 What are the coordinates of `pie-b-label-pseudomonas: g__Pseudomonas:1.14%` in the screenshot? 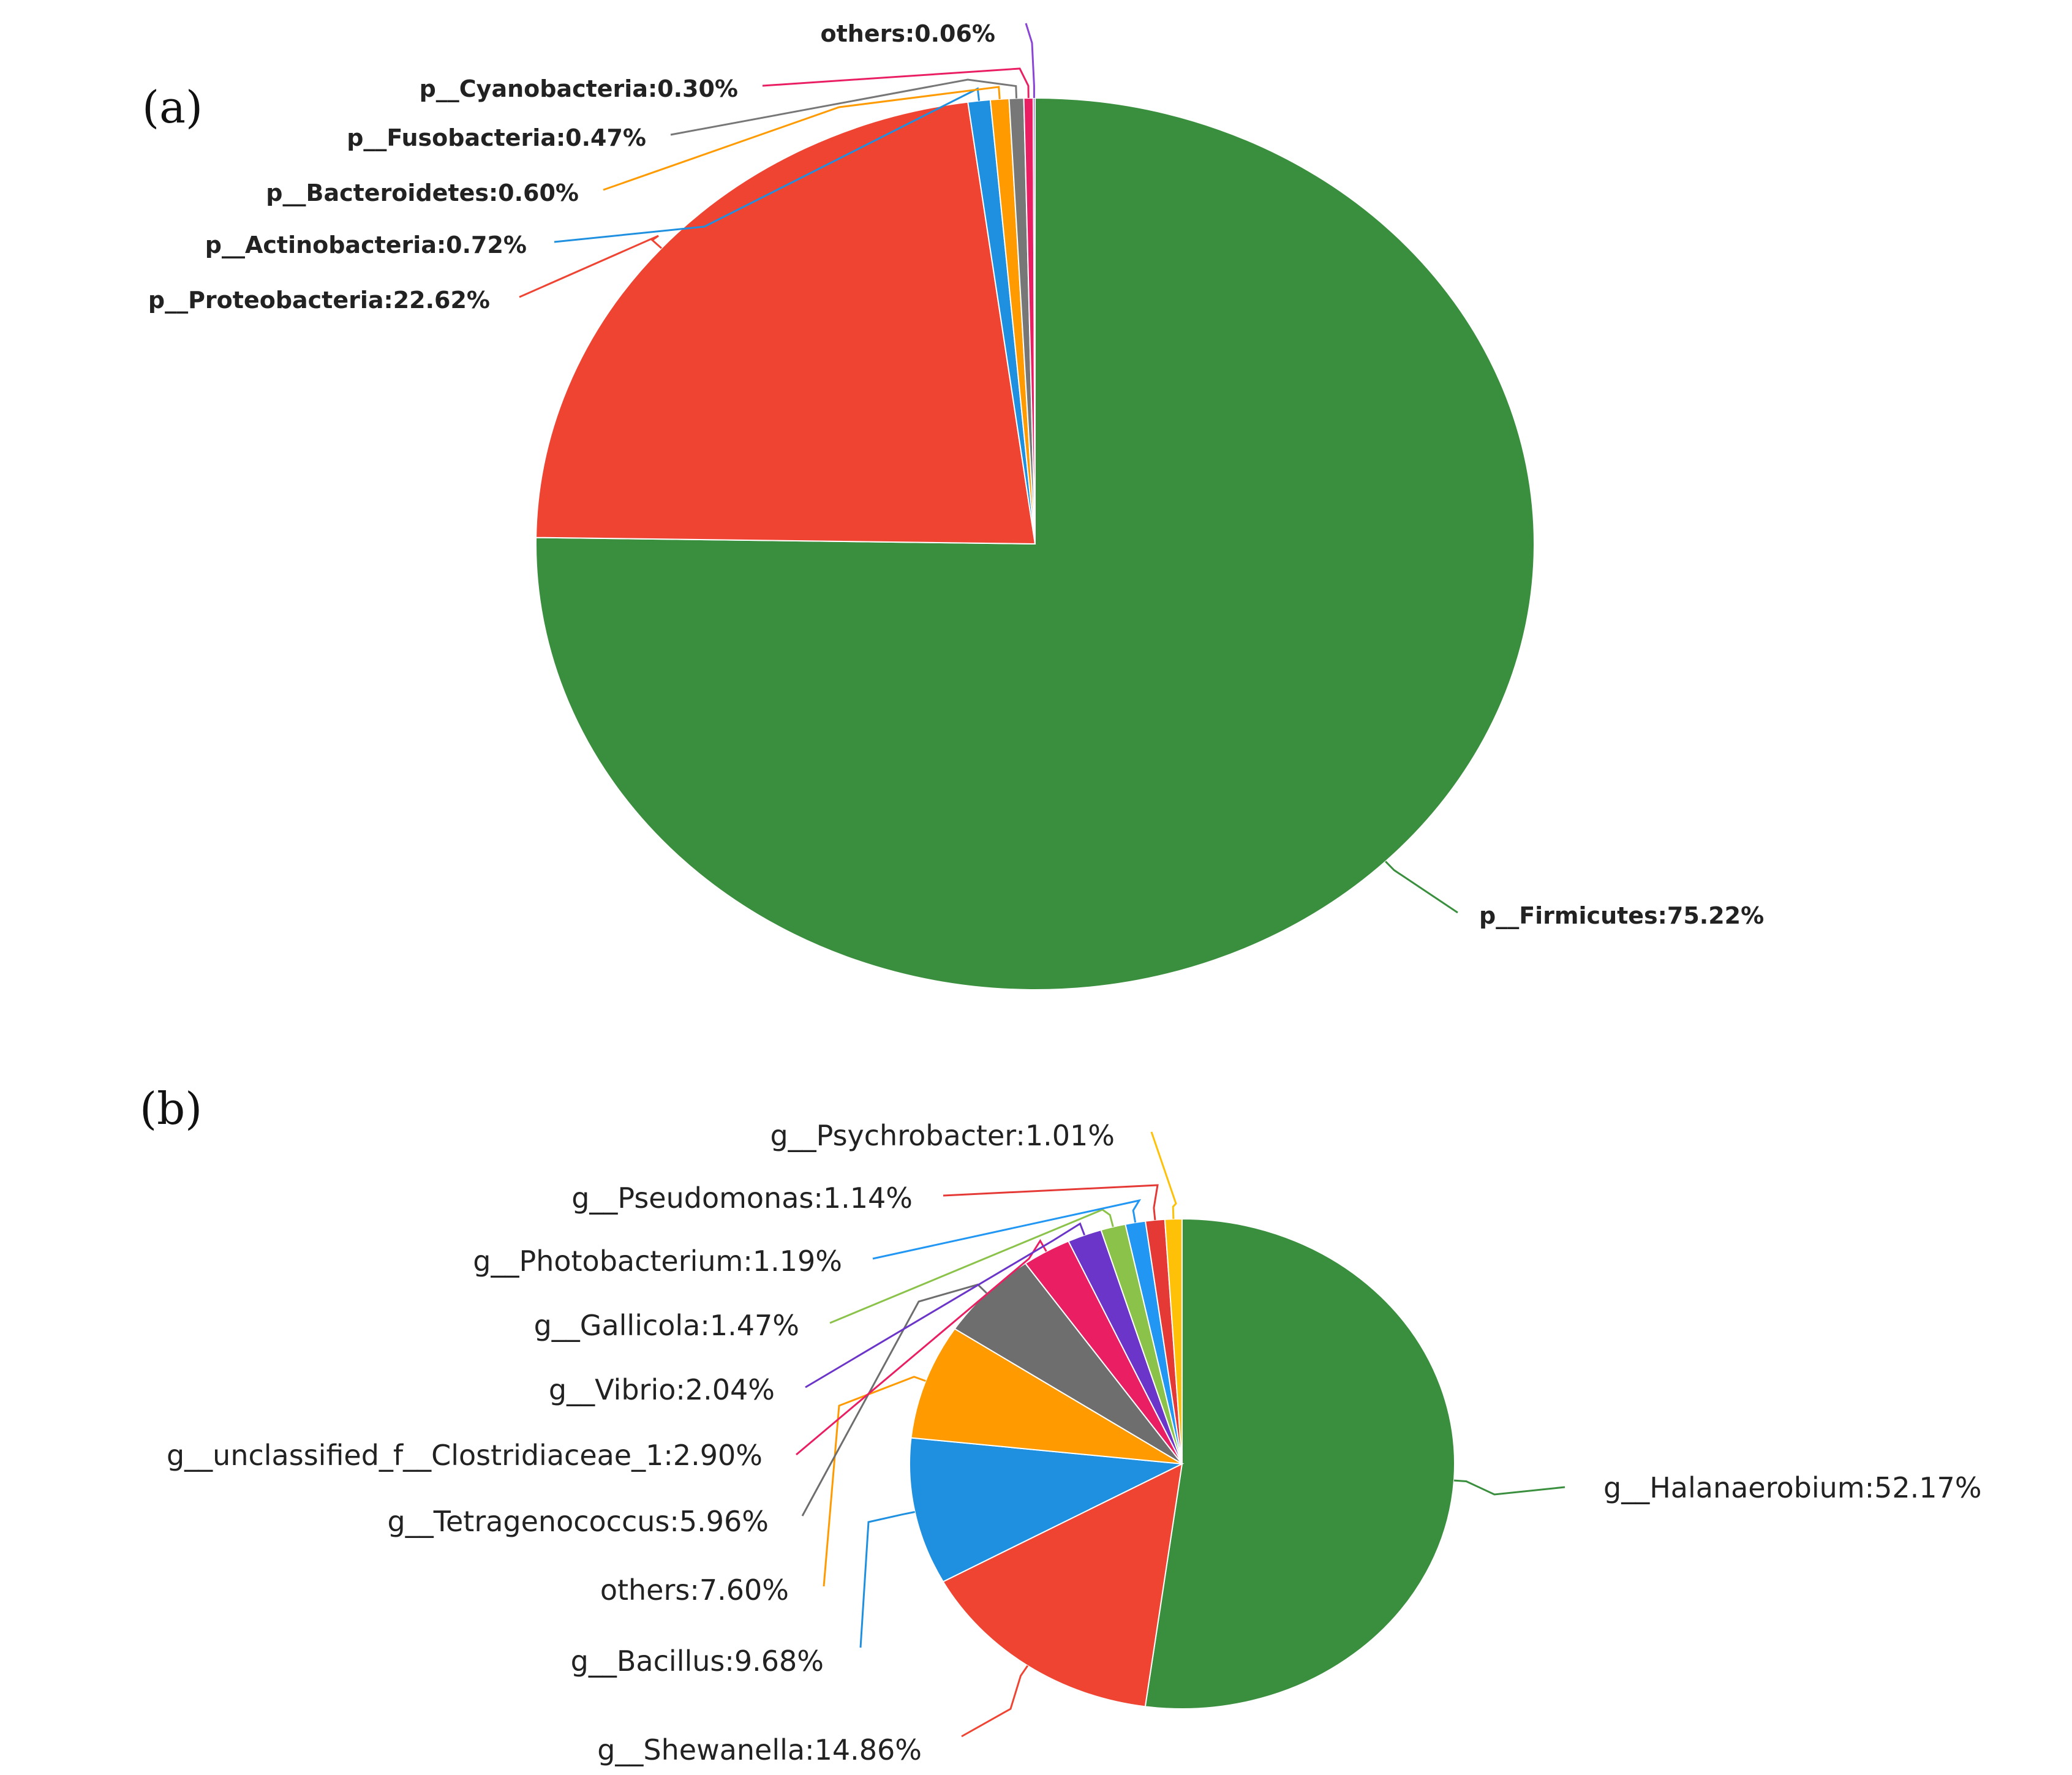 It's located at (742, 1198).